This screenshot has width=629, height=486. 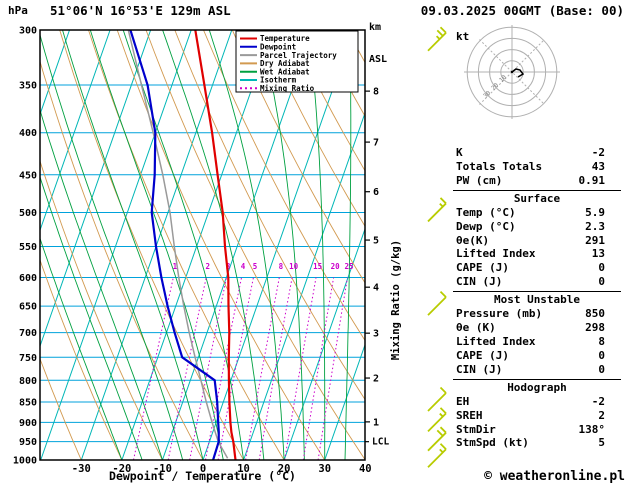 I want to click on stat-value: 291, so click(x=595, y=240).